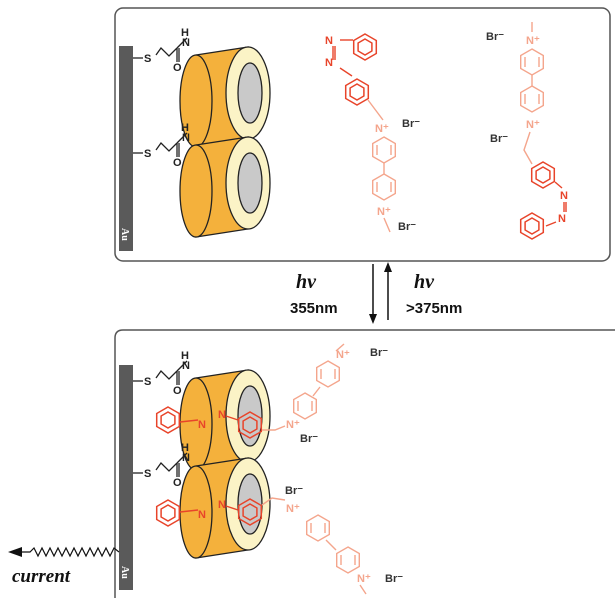 This screenshot has height=598, width=615. Describe the element at coordinates (202, 515) in the screenshot. I see `bound-guest-2-azo-n1: N` at that location.